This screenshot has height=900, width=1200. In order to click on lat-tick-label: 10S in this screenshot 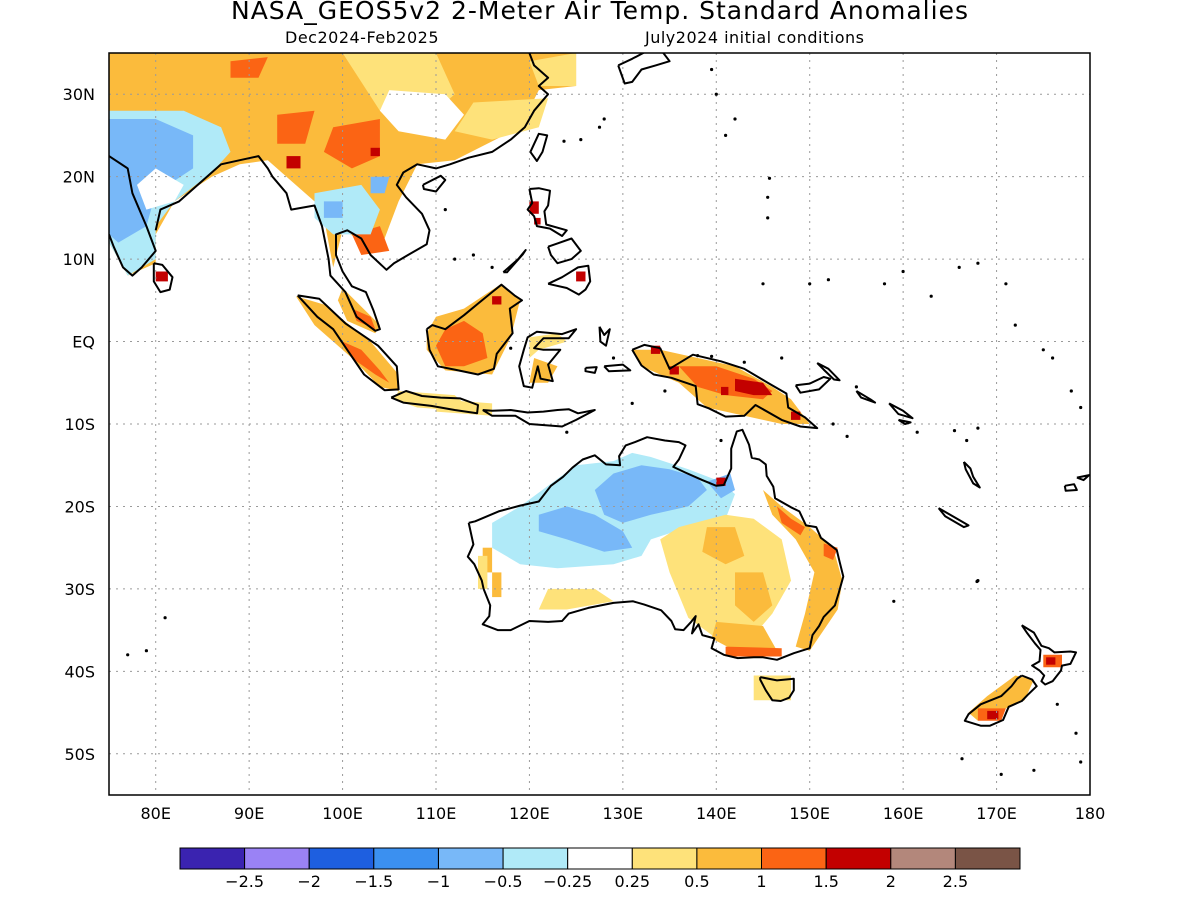, I will do `click(79, 424)`.